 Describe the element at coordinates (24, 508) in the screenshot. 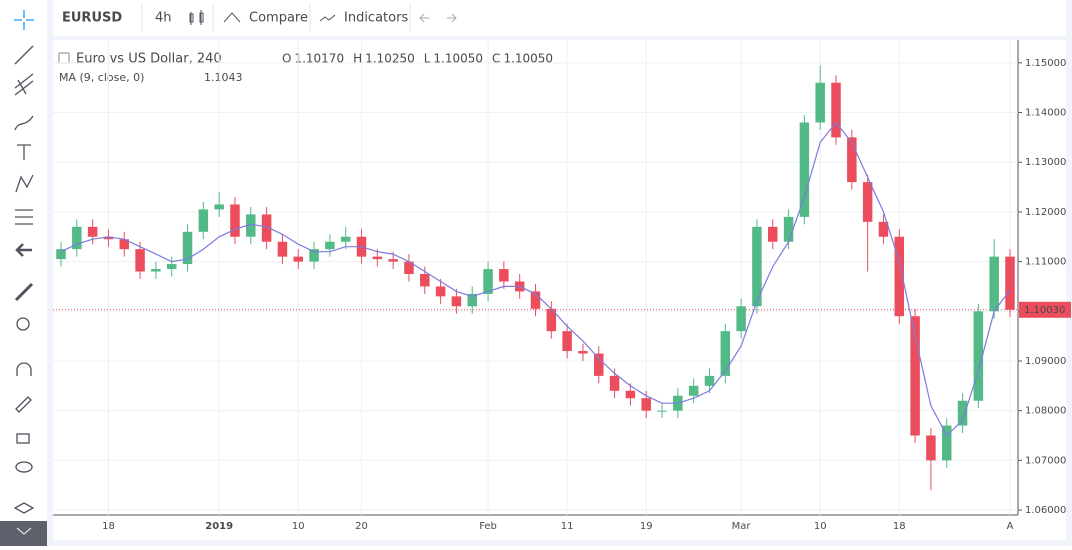

I see `layers-tool` at that location.